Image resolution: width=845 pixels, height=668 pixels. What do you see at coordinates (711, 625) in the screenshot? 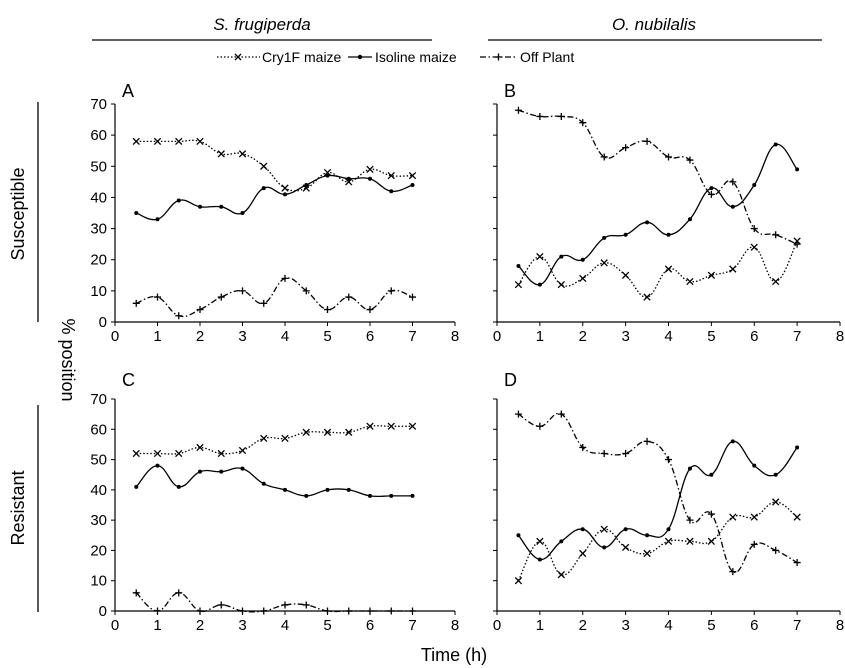
I see `x-tick-label: 5` at bounding box center [711, 625].